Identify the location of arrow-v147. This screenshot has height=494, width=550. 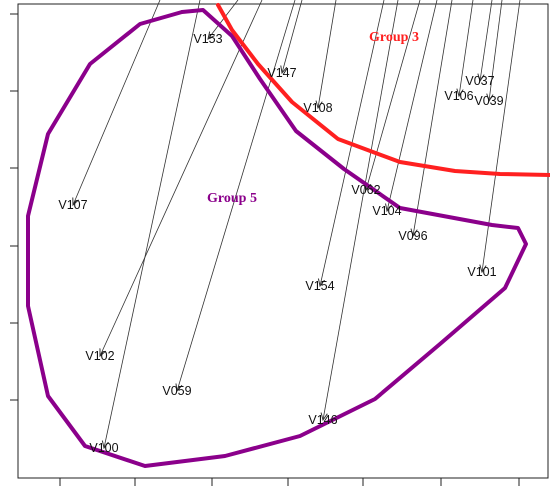
(292, 36).